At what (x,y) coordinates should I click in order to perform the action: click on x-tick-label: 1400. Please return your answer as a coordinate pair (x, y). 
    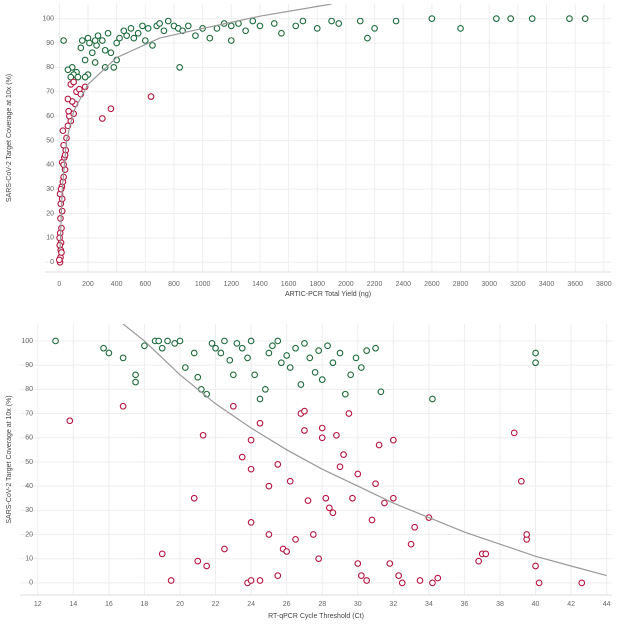
    Looking at the image, I should click on (260, 284).